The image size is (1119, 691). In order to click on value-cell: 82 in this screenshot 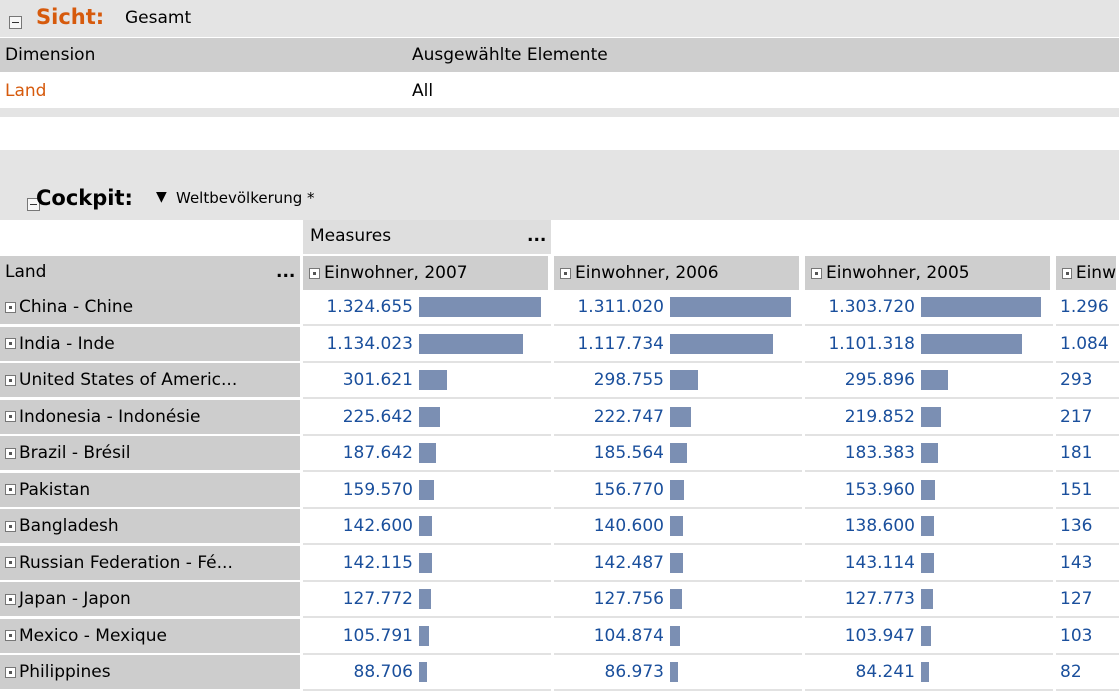, I will do `click(1087, 673)`.